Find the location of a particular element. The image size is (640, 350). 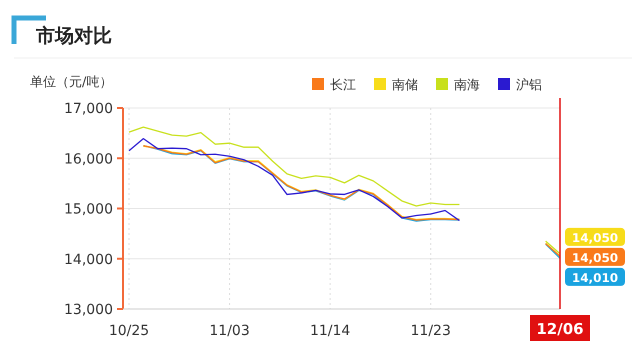

y-tick-label: 13,000 is located at coordinates (88, 310).